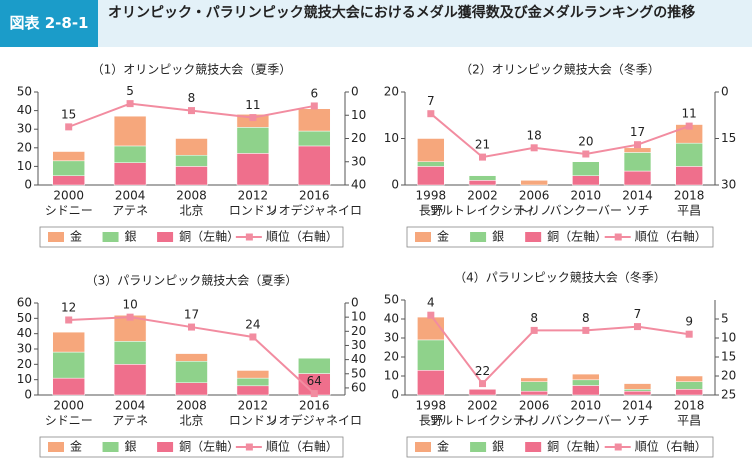 The height and width of the screenshot is (476, 752). I want to click on x-tick-sublabel: ロンドン, so click(253, 211).